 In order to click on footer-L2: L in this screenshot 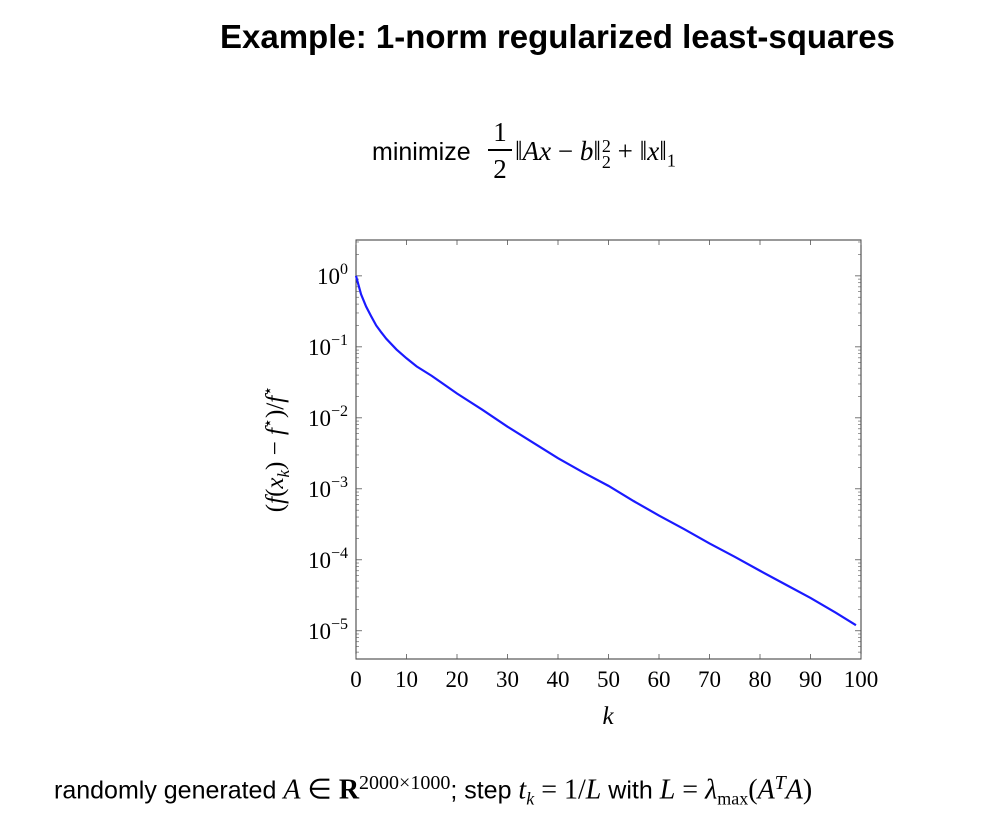, I will do `click(667, 790)`.